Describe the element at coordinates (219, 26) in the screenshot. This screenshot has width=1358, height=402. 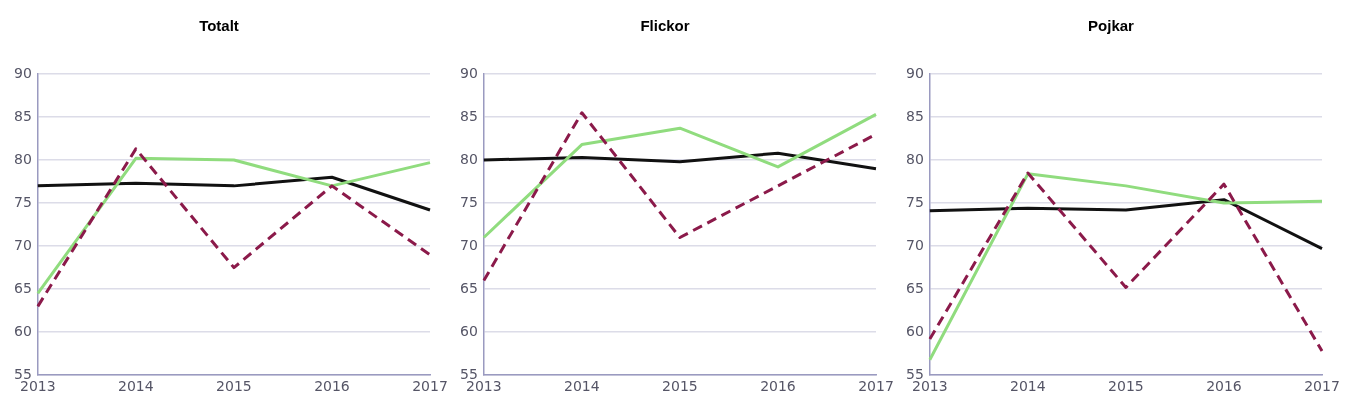
I see `chart-title: Totalt` at that location.